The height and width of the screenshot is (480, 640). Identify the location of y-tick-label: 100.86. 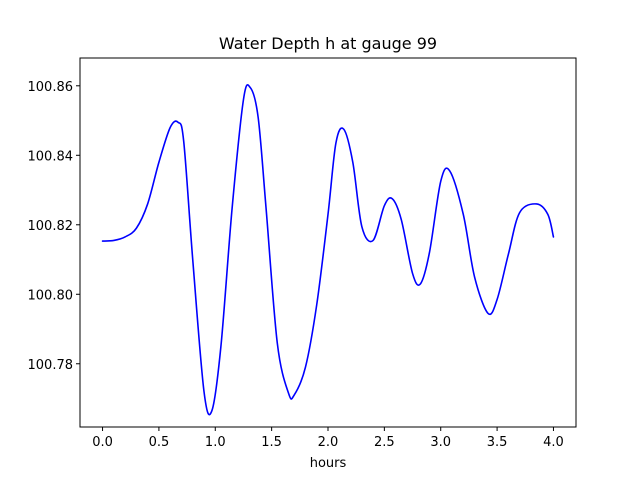
(51, 87).